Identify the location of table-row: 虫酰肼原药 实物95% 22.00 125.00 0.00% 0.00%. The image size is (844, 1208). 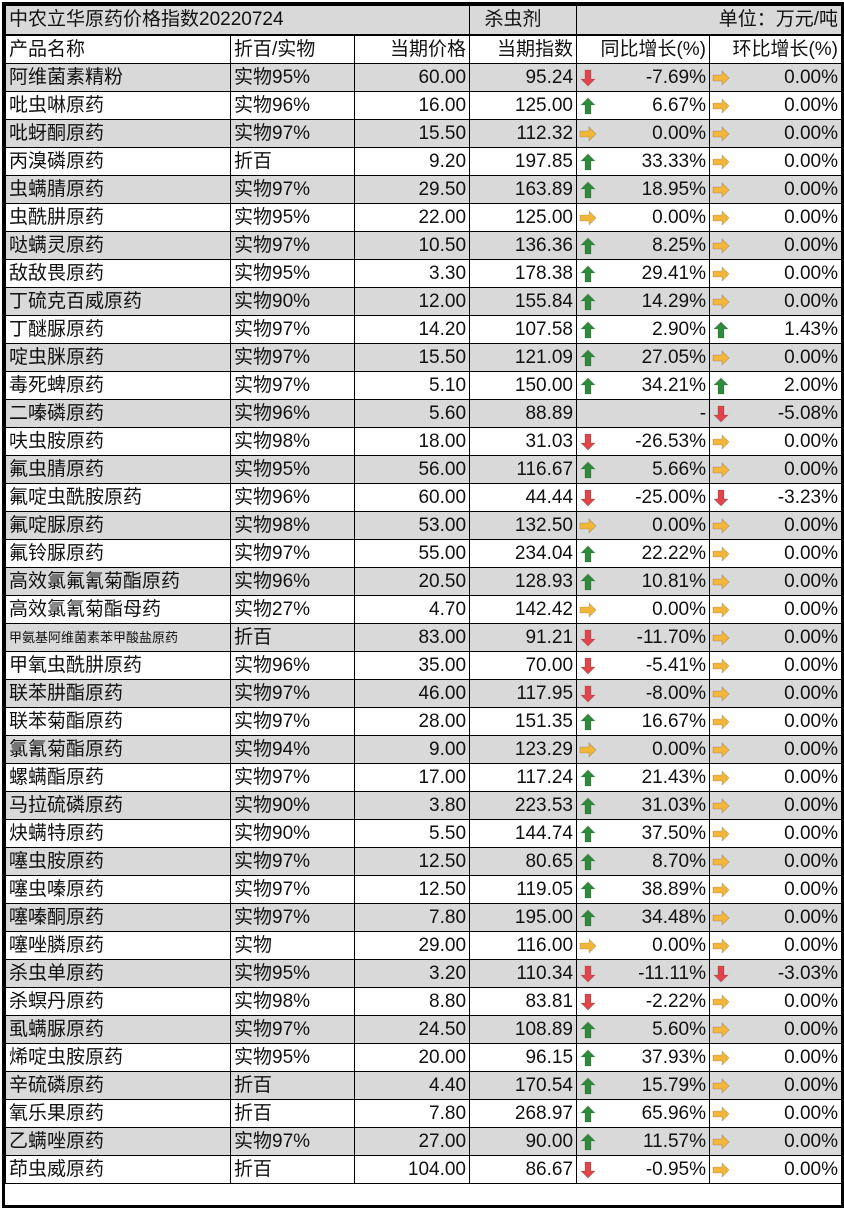
(424, 217).